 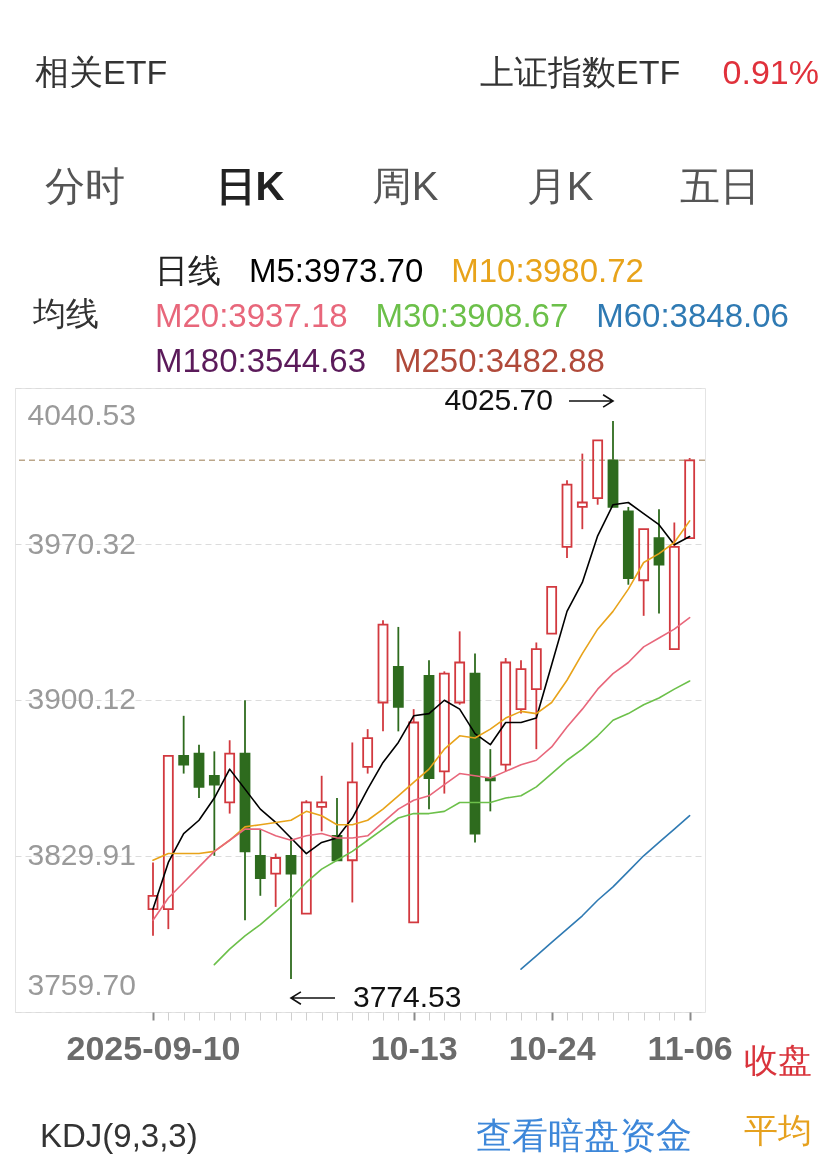 I want to click on y-tick-label: 3970.32, so click(x=81, y=543).